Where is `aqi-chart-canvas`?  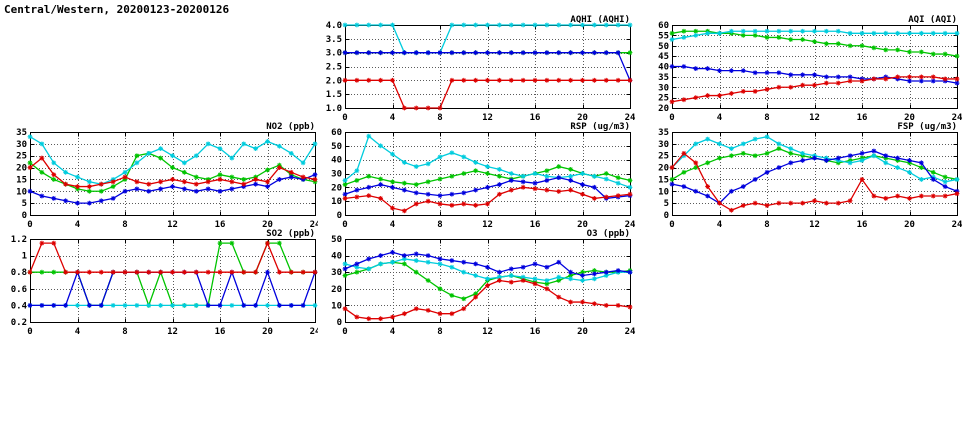
aqi-chart-canvas is located at coordinates (804, 69).